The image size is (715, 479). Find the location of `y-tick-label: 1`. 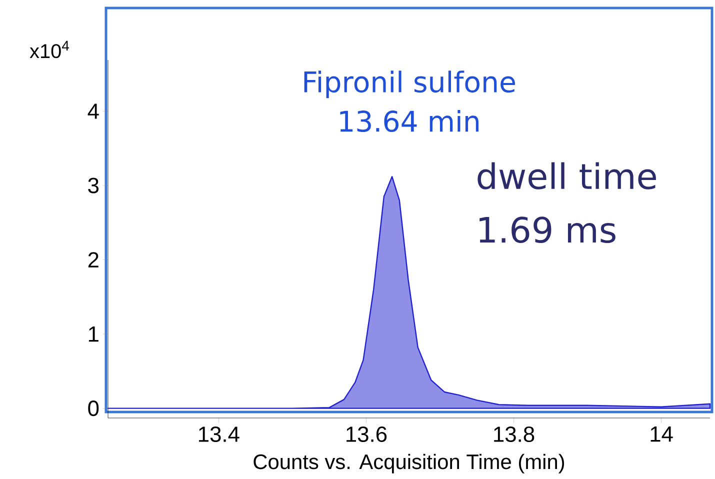

y-tick-label: 1 is located at coordinates (93, 334).